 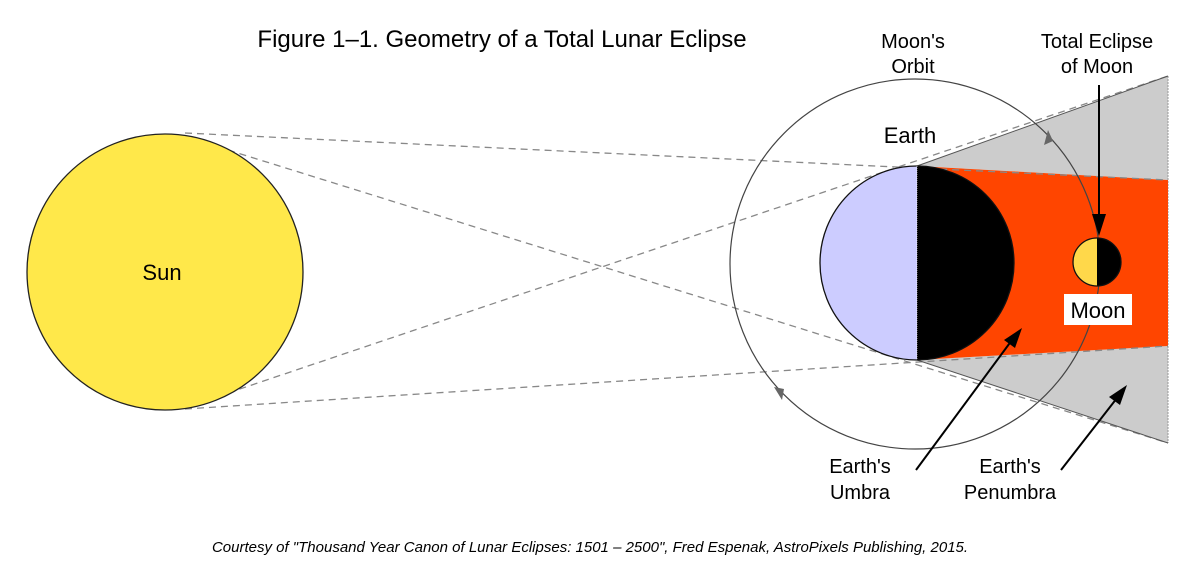 What do you see at coordinates (1097, 67) in the screenshot?
I see `total-eclipse-label-line2: of Moon` at bounding box center [1097, 67].